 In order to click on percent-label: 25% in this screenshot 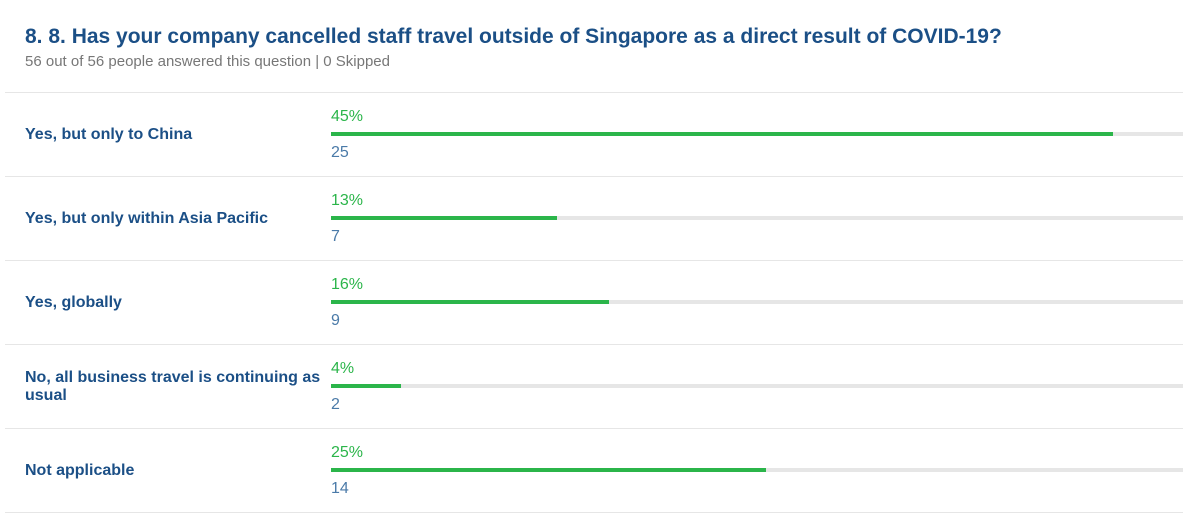, I will do `click(347, 452)`.